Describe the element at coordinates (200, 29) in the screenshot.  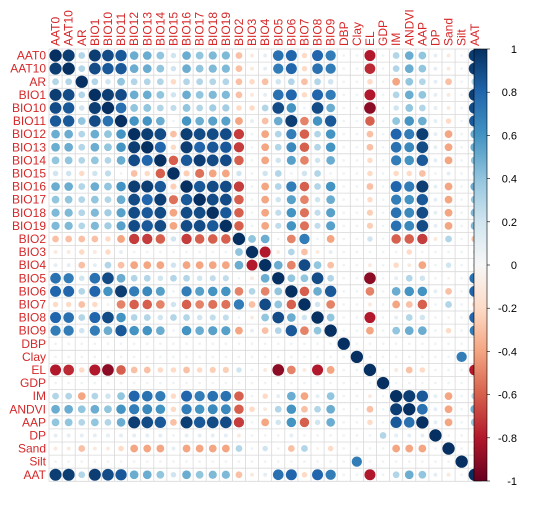
I see `column-label: BIO17` at that location.